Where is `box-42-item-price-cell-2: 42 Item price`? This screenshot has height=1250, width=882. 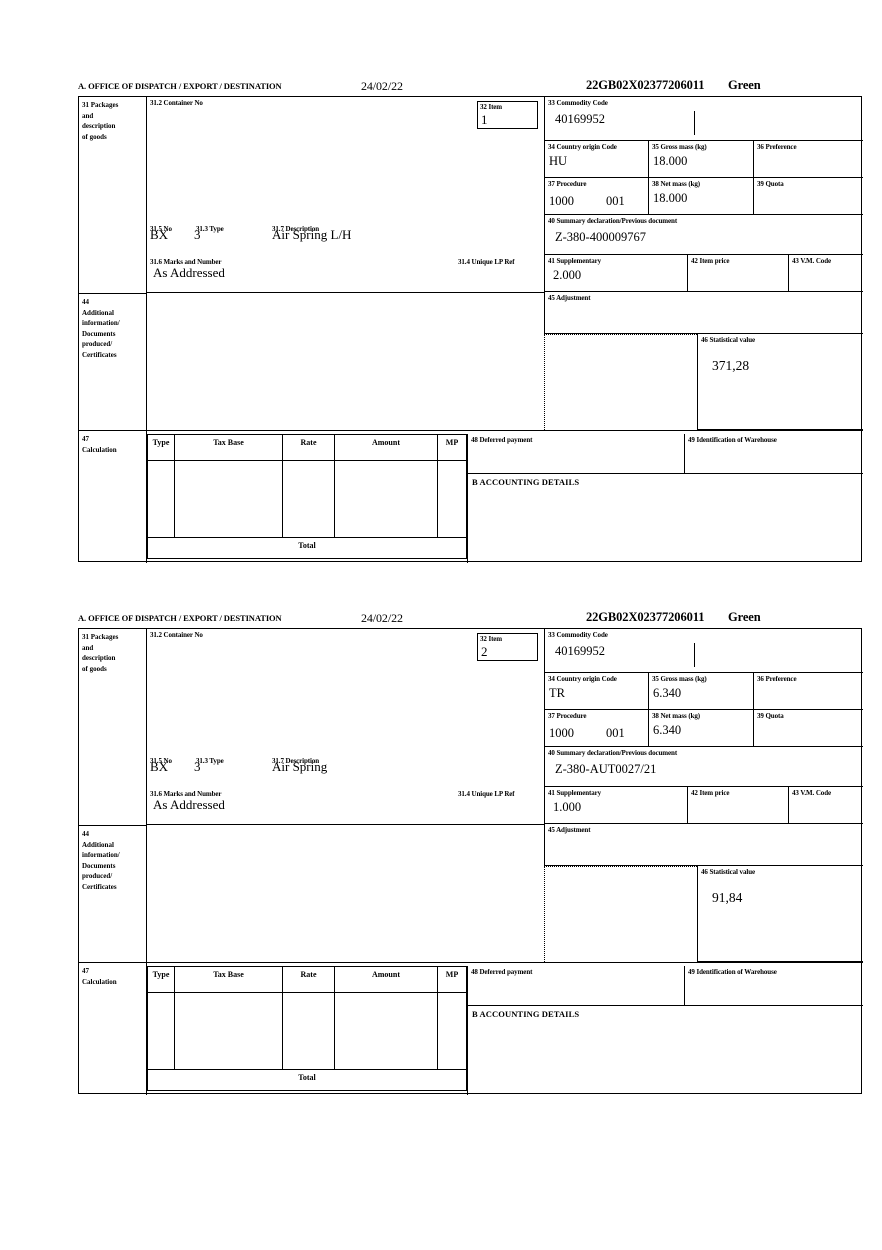
box-42-item-price-cell-2: 42 Item price is located at coordinates (738, 805).